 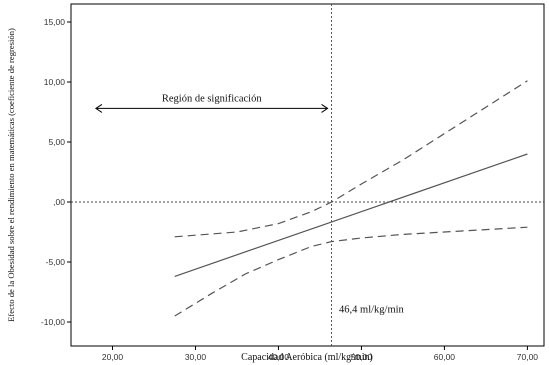 What do you see at coordinates (528, 357) in the screenshot?
I see `x-tick-label: 70,00` at bounding box center [528, 357].